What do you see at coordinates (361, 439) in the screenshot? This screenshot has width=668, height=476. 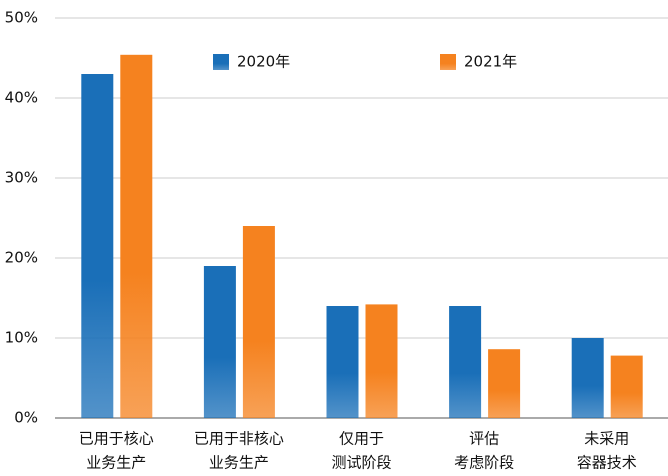 I see `x-tick-label: 仅用于` at bounding box center [361, 439].